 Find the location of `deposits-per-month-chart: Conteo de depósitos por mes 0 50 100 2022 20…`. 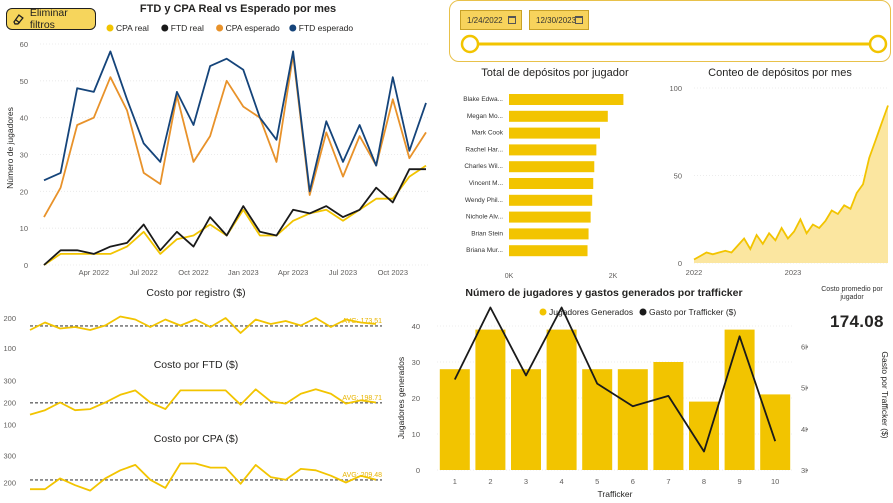

deposits-per-month-chart: Conteo de depósitos por mes 0 50 100 2022 20… is located at coordinates (779, 172).